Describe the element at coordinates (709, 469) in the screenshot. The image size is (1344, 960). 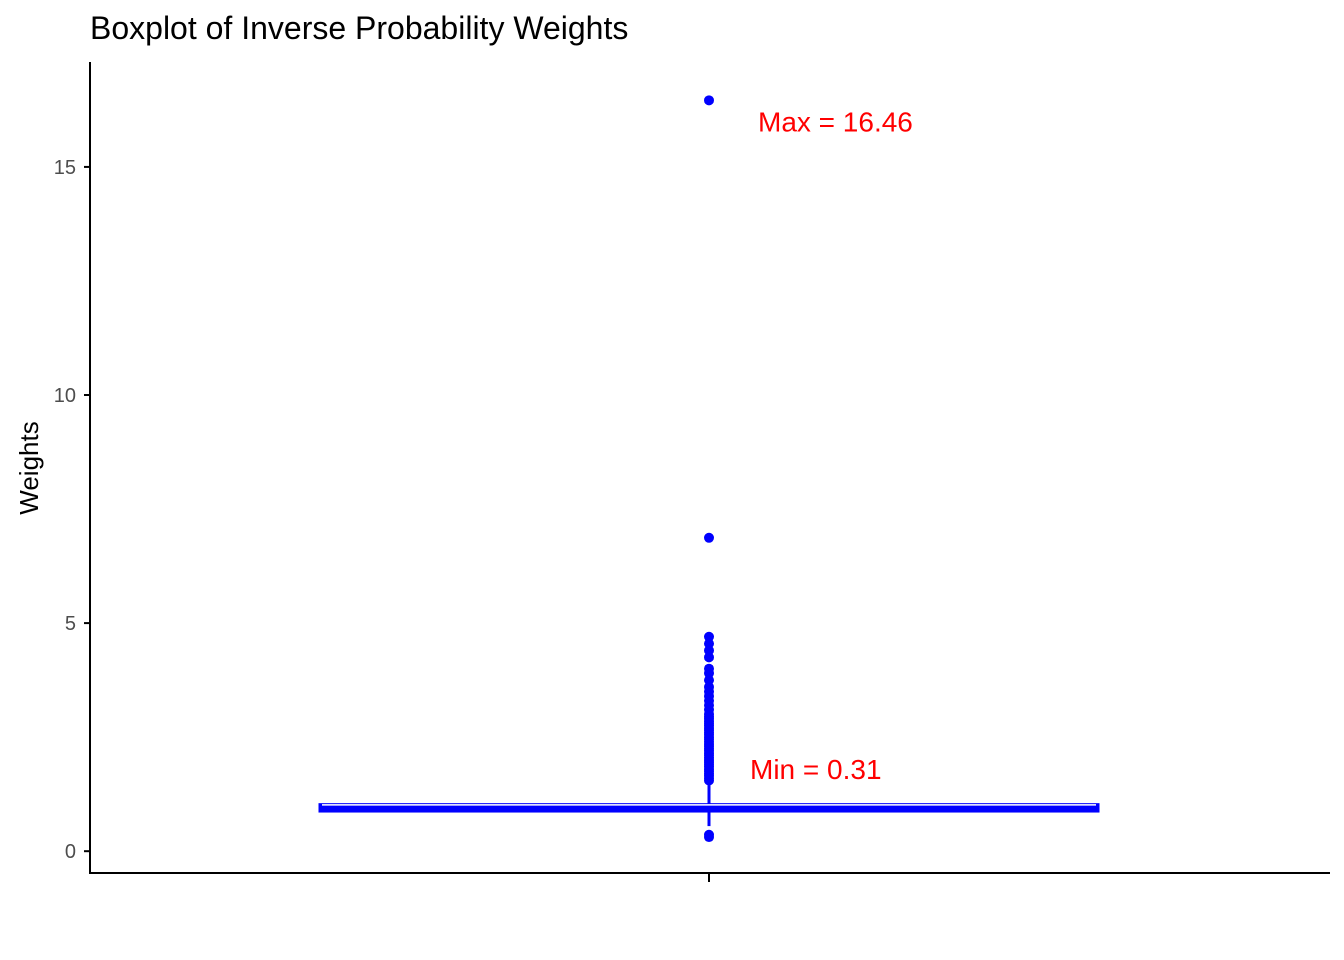
I see `outliers` at that location.